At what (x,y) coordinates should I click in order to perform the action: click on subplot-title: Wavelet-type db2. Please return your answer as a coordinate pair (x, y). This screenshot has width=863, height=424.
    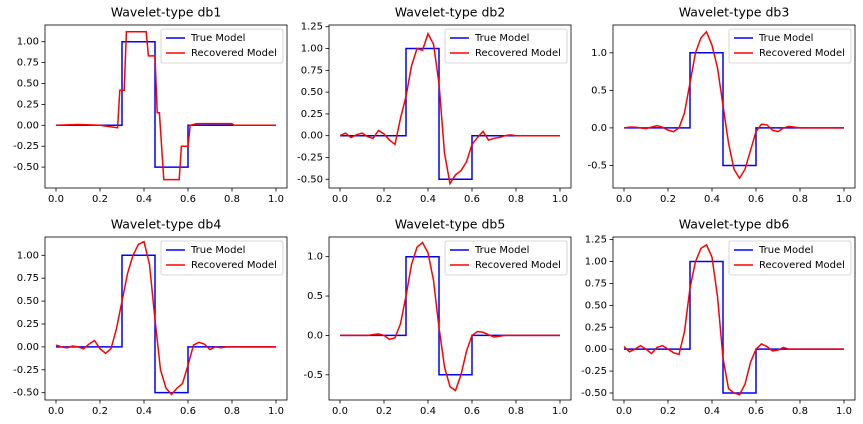
    Looking at the image, I should click on (450, 12).